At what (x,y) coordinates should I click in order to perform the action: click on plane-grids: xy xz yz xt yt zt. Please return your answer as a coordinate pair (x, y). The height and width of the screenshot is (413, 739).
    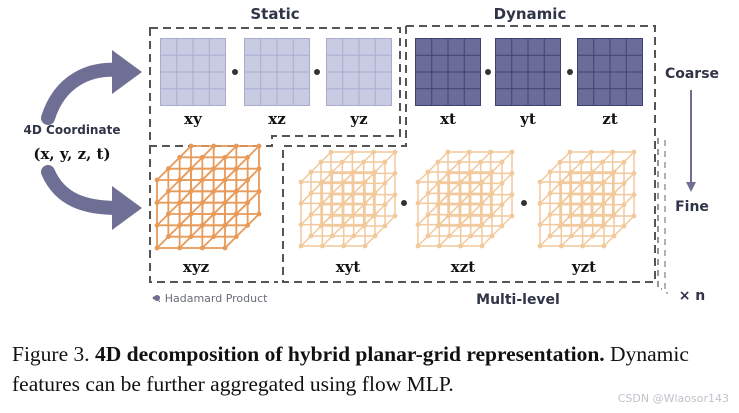
    Looking at the image, I should click on (401, 83).